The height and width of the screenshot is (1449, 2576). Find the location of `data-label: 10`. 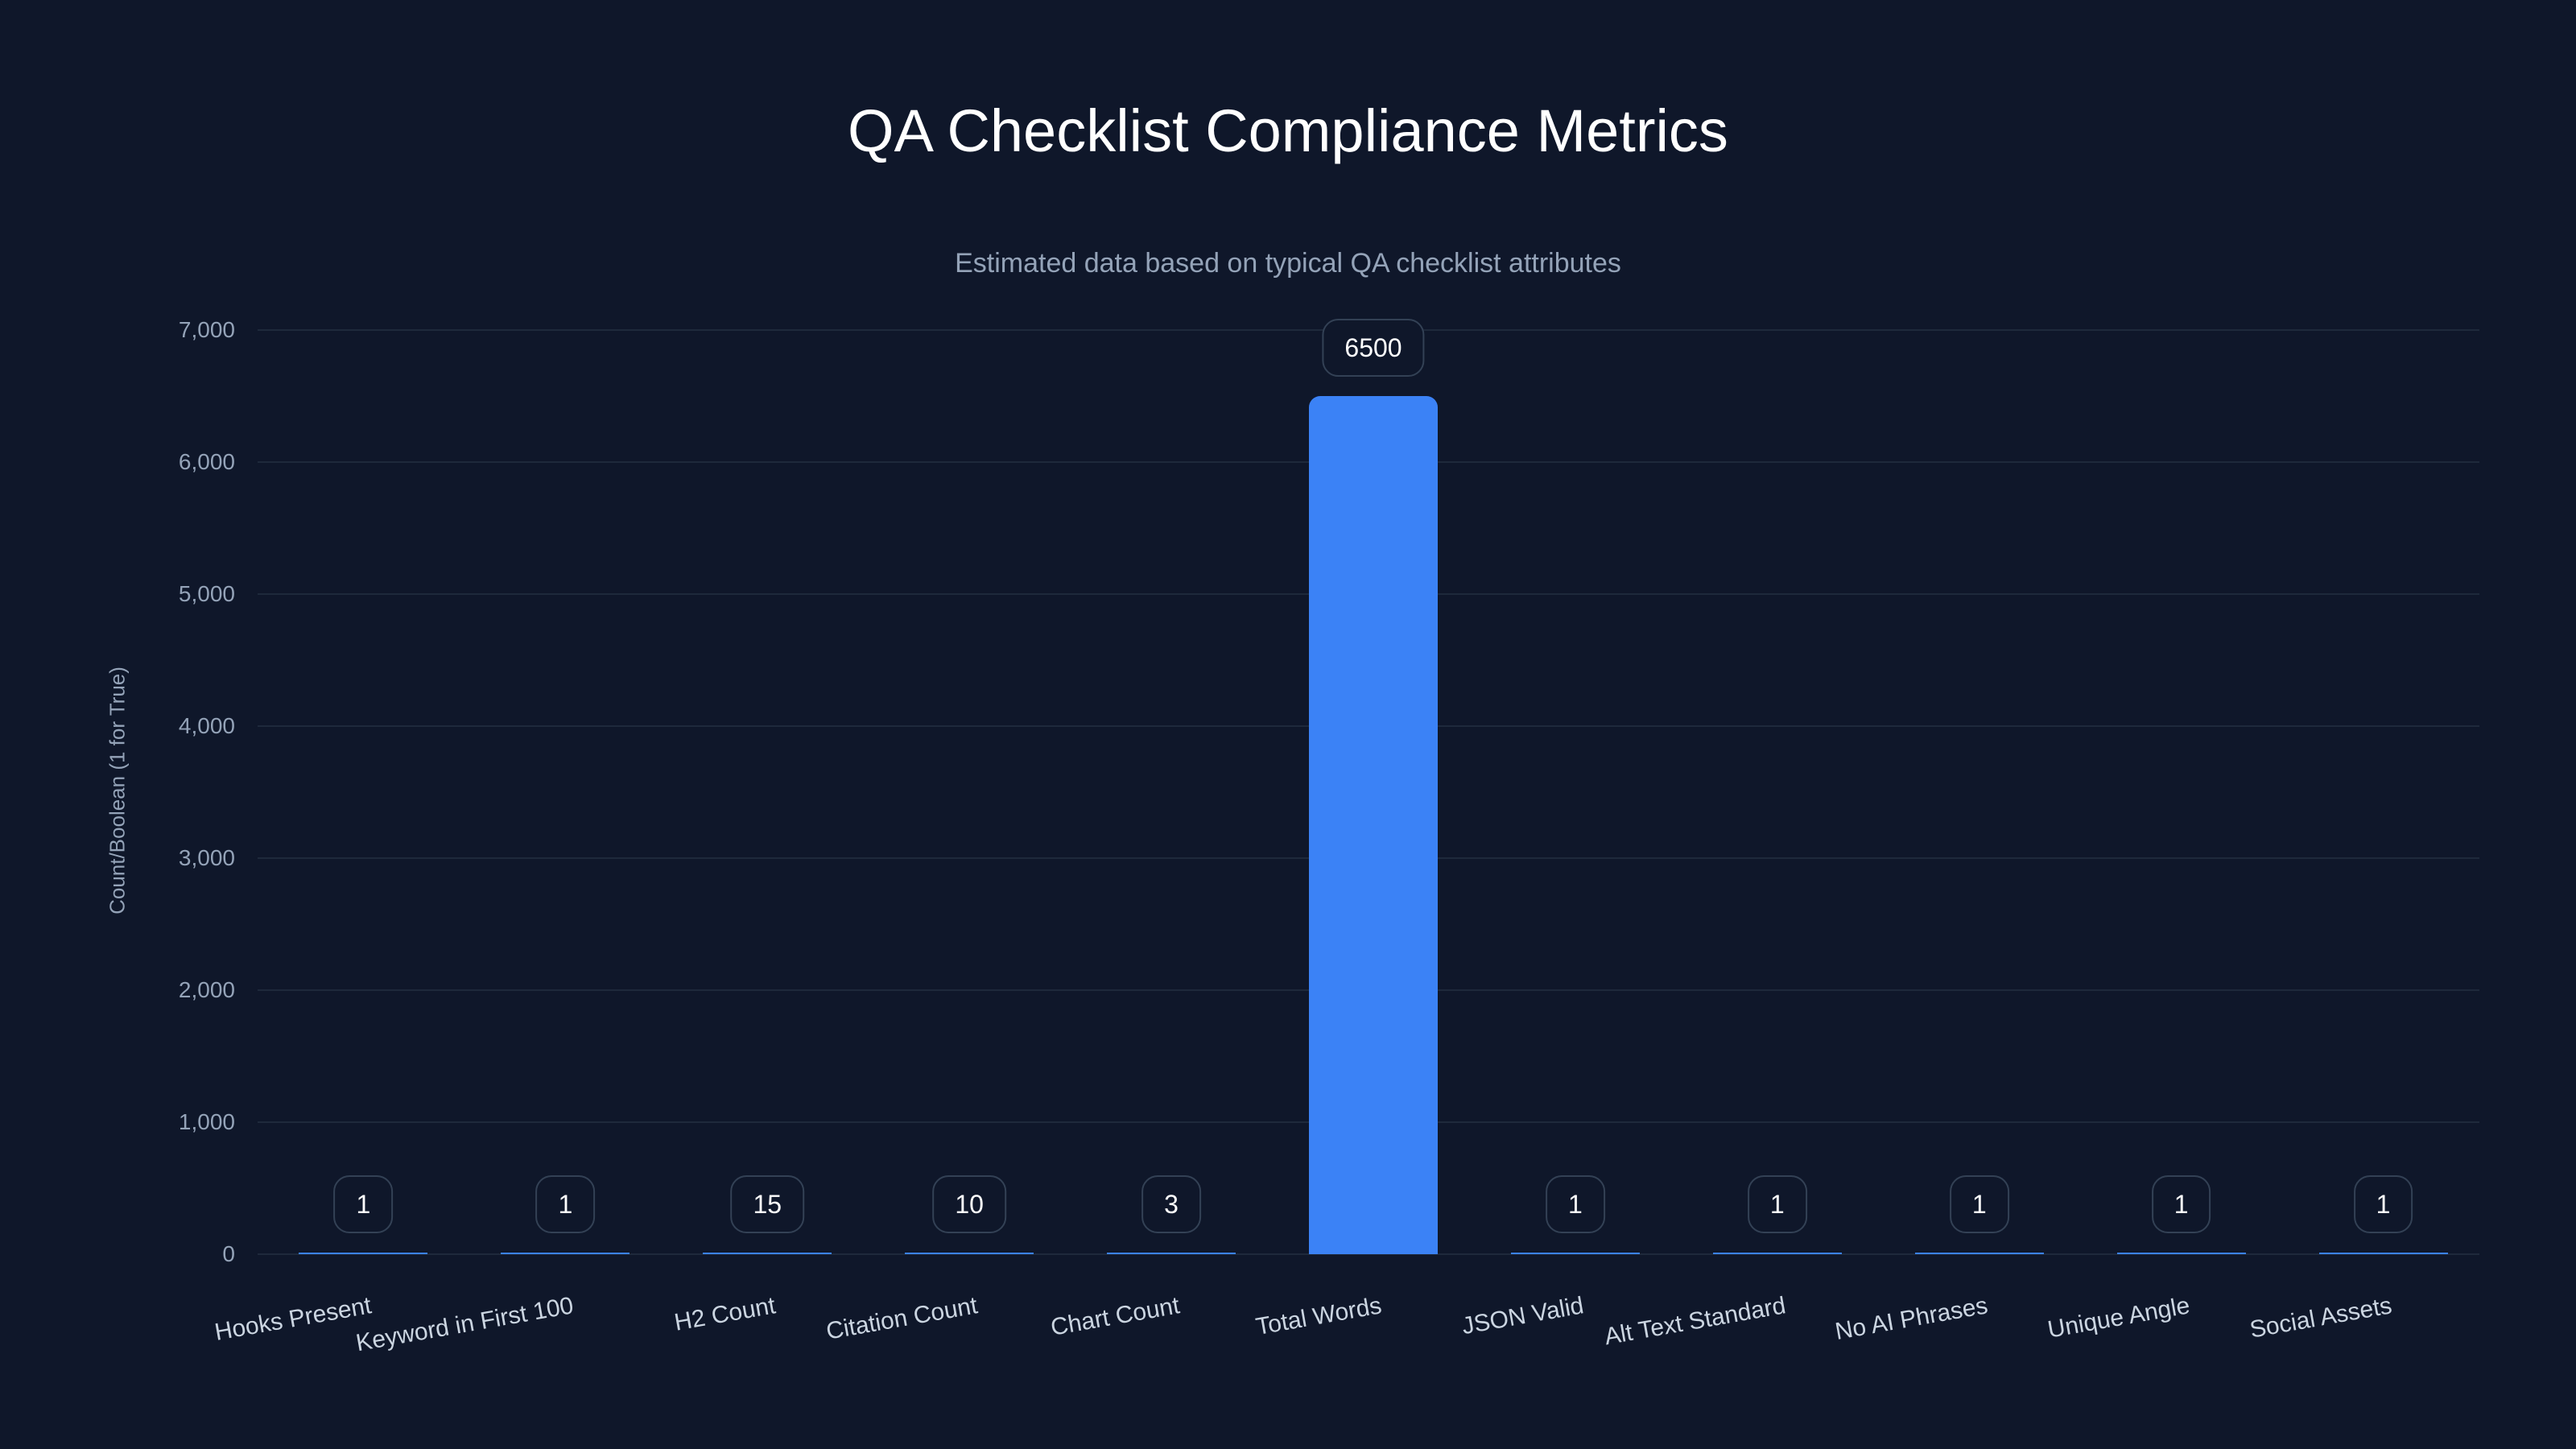

data-label: 10 is located at coordinates (969, 1204).